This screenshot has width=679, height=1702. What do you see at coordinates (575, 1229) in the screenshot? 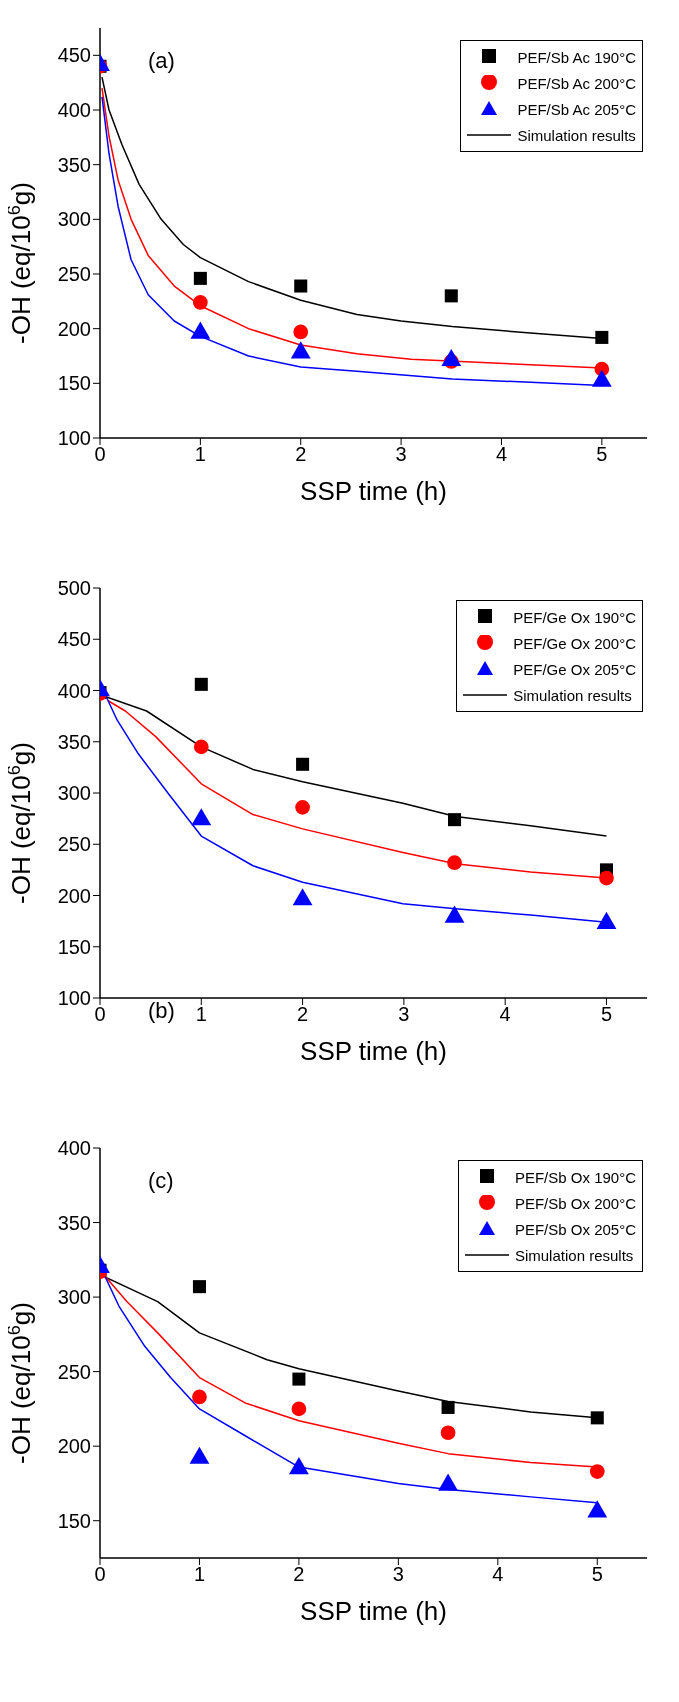
I see `legend-label: PEF/Sb Ox 205°C` at bounding box center [575, 1229].